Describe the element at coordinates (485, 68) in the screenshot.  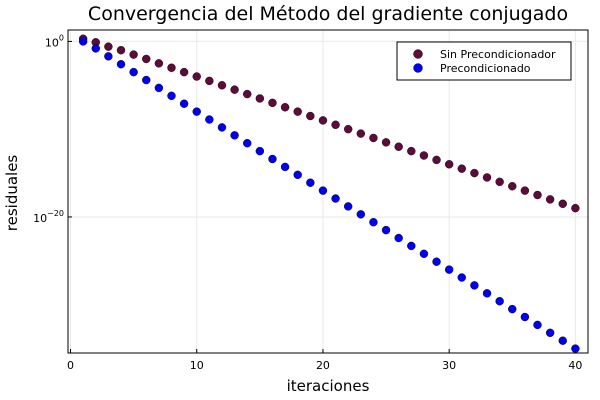
I see `legend-label: Precondicionado` at that location.